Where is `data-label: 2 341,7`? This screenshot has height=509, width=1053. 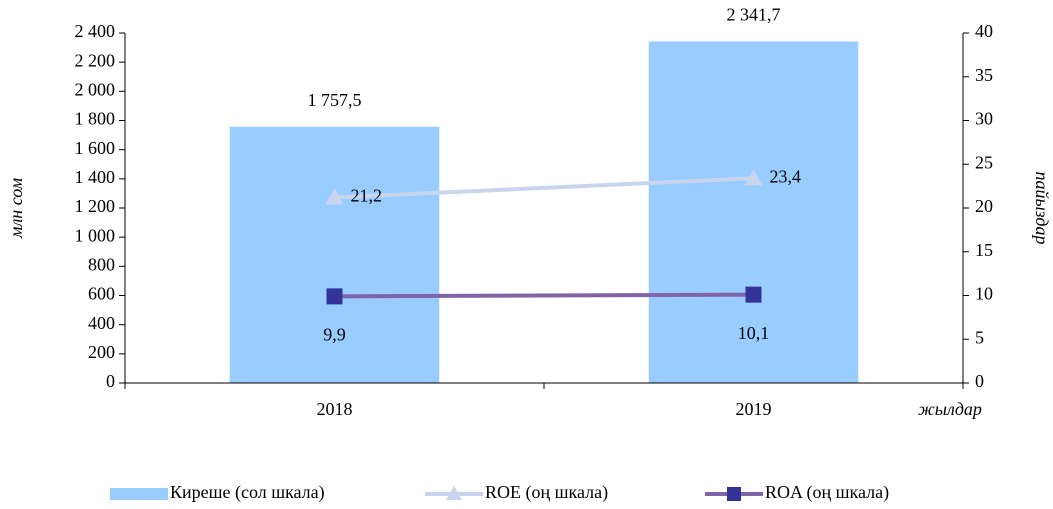
data-label: 2 341,7 is located at coordinates (754, 15).